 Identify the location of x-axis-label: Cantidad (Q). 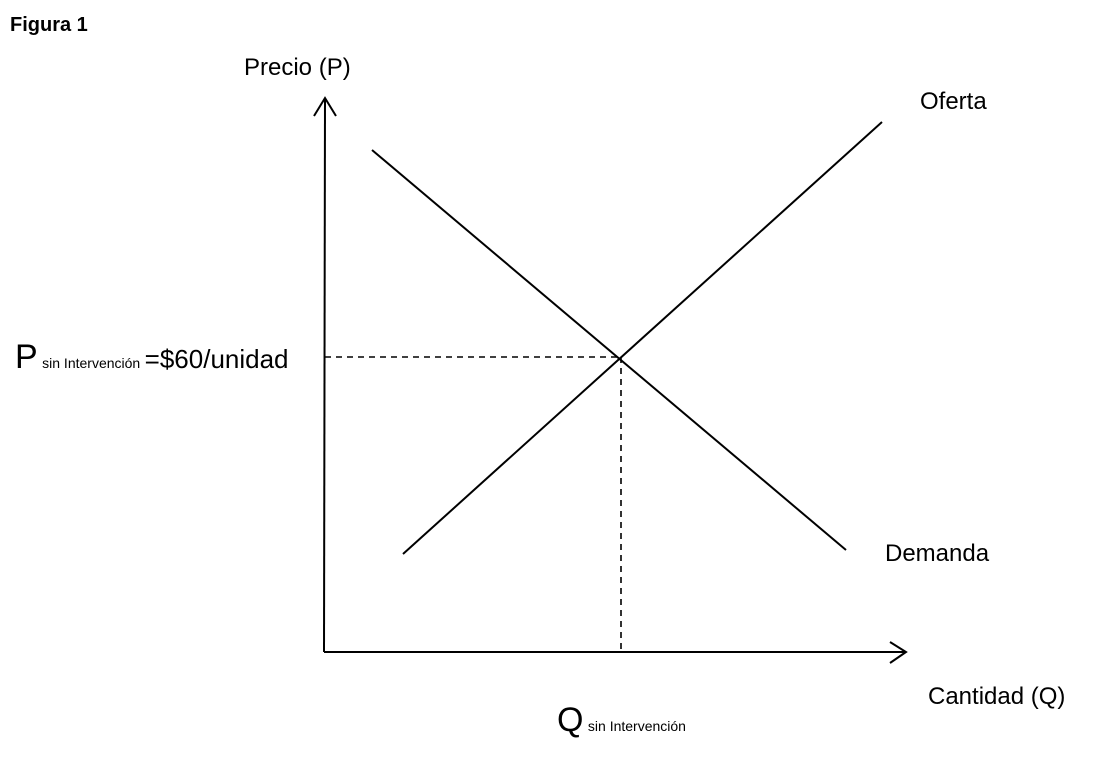
(996, 696).